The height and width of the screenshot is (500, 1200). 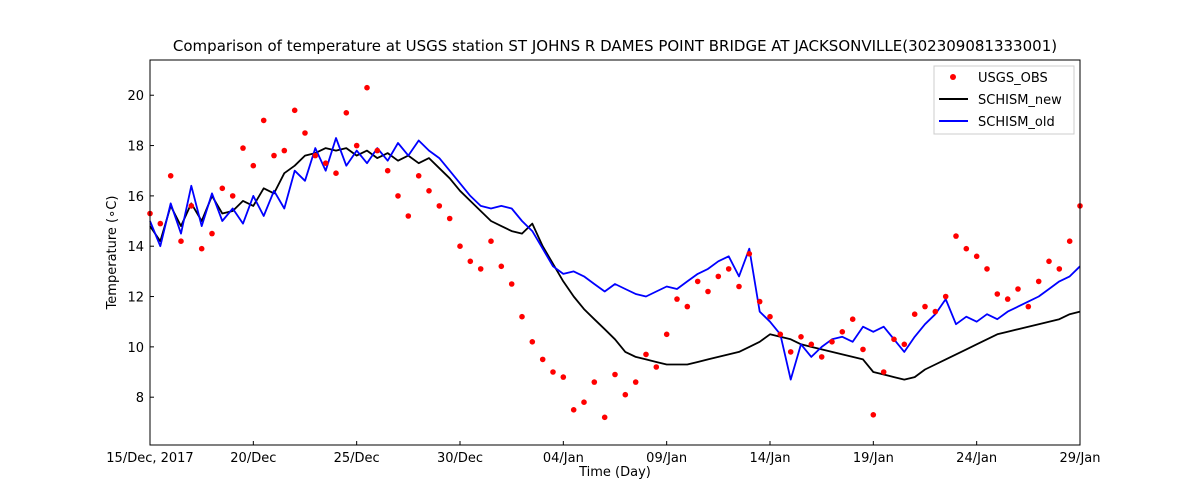 I want to click on y-tick-label: 14, so click(x=135, y=247).